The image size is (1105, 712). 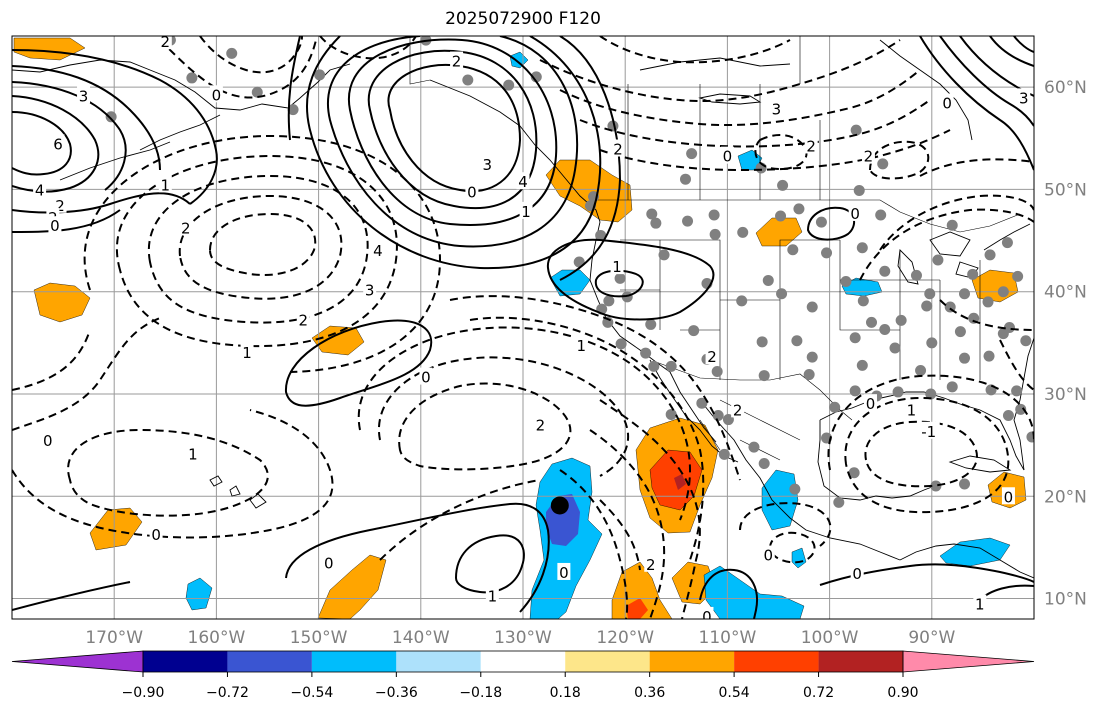 I want to click on contour-neg-z2, so click(x=51, y=360).